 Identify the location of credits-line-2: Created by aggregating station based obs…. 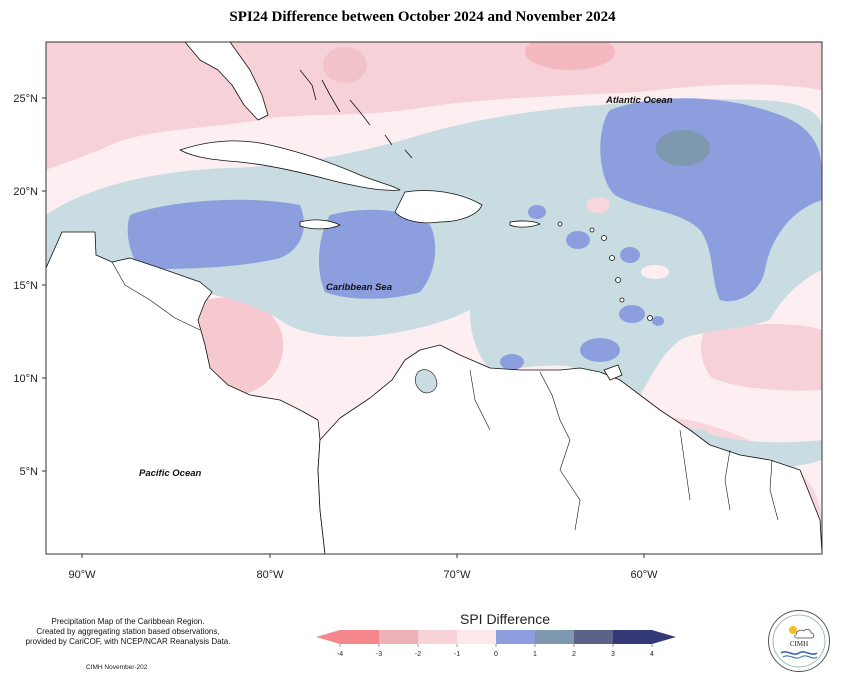
(128, 631).